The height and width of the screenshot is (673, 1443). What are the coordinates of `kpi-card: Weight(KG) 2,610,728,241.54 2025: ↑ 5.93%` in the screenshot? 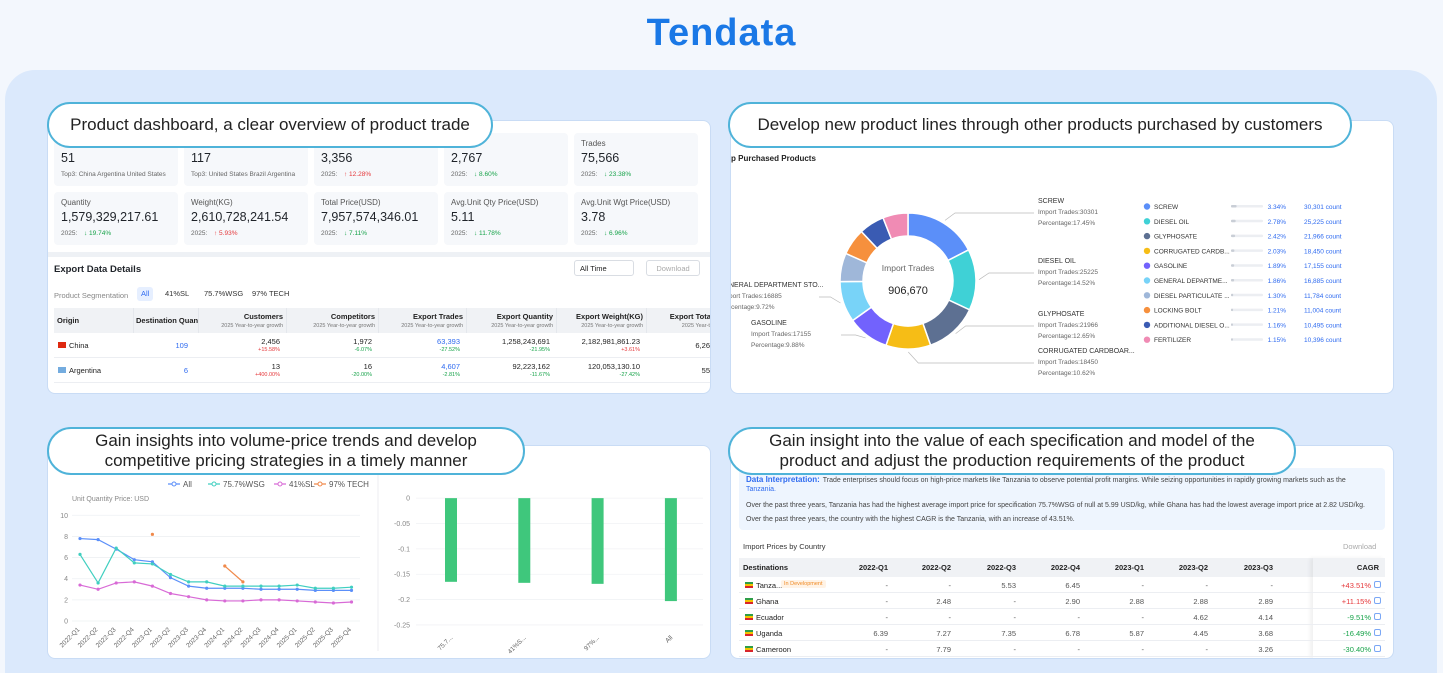 It's located at (246, 218).